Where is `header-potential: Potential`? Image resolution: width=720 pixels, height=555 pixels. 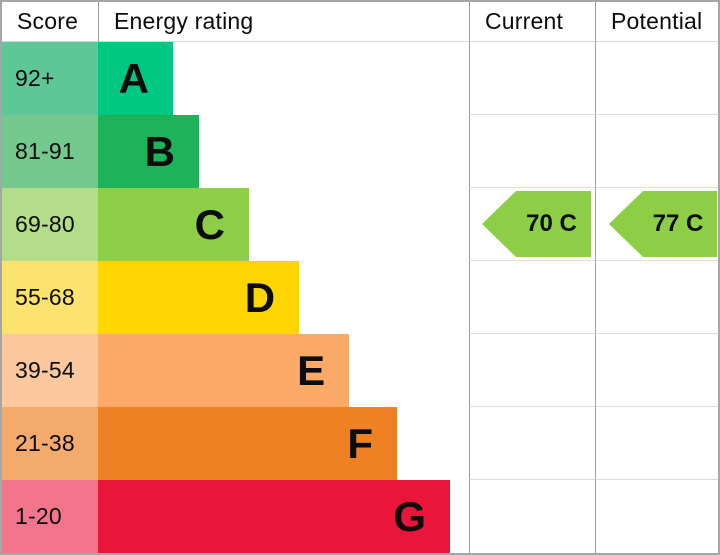
header-potential: Potential is located at coordinates (656, 22).